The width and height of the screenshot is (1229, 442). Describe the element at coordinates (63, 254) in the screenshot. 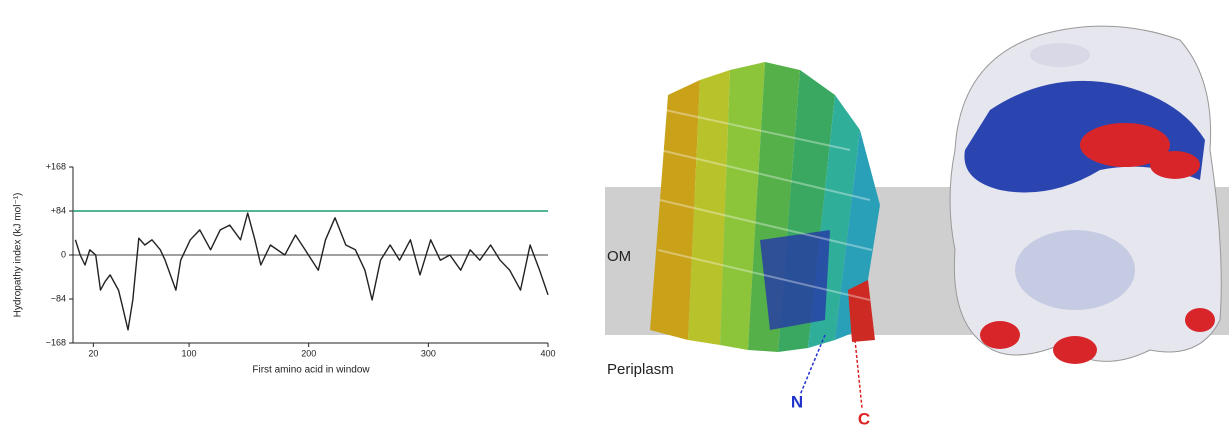

I see `y-tick-label: 0` at that location.